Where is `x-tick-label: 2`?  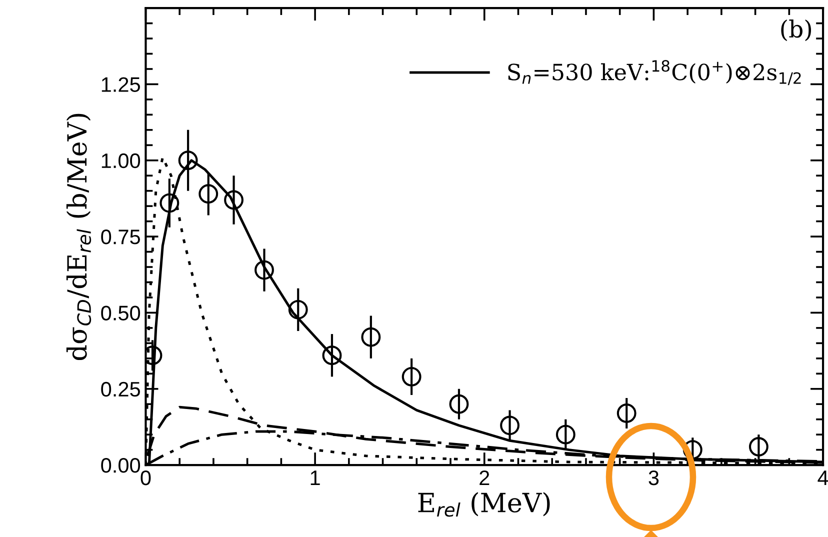 x-tick-label: 2 is located at coordinates (485, 477).